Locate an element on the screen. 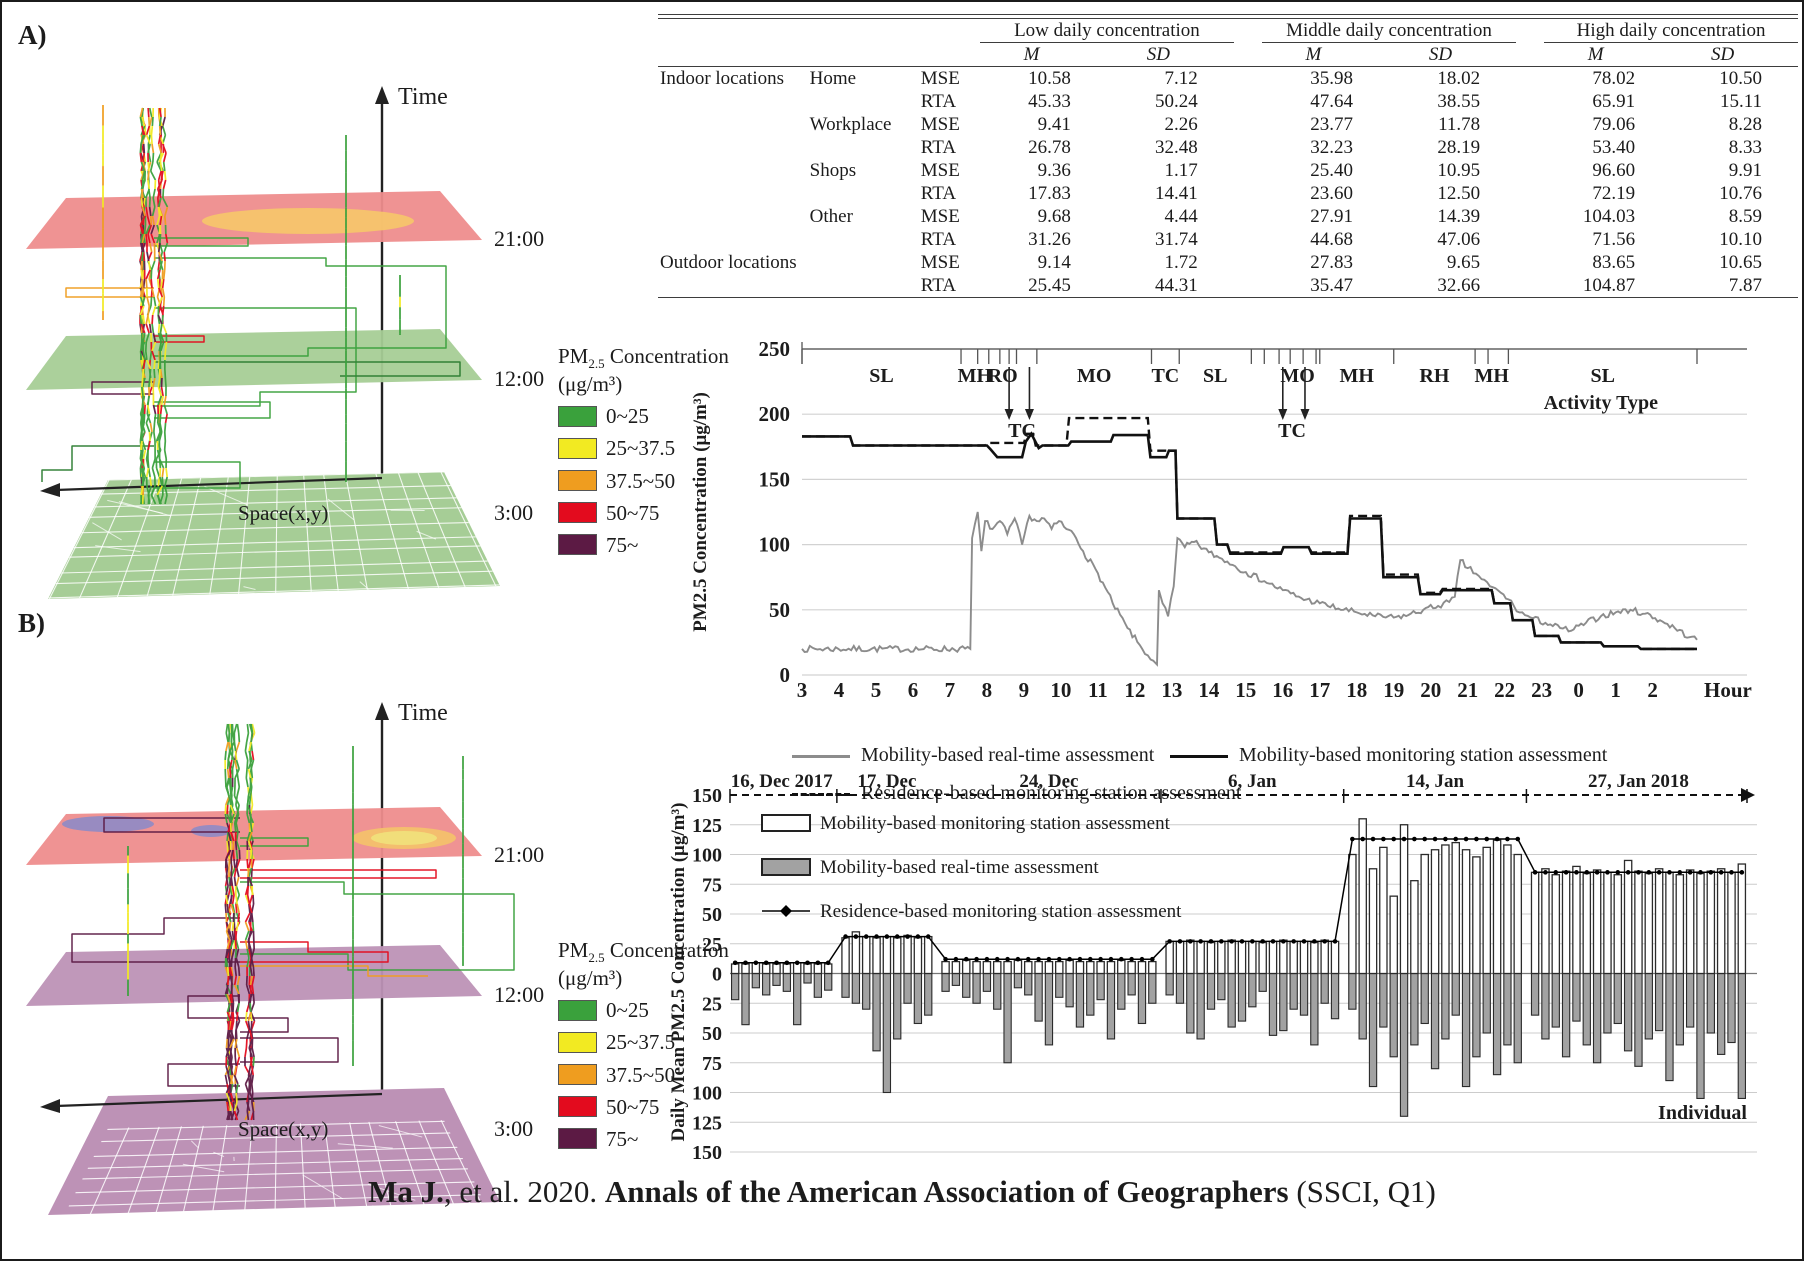 This screenshot has height=1261, width=1804. svg-text: 125 is located at coordinates (707, 1123).